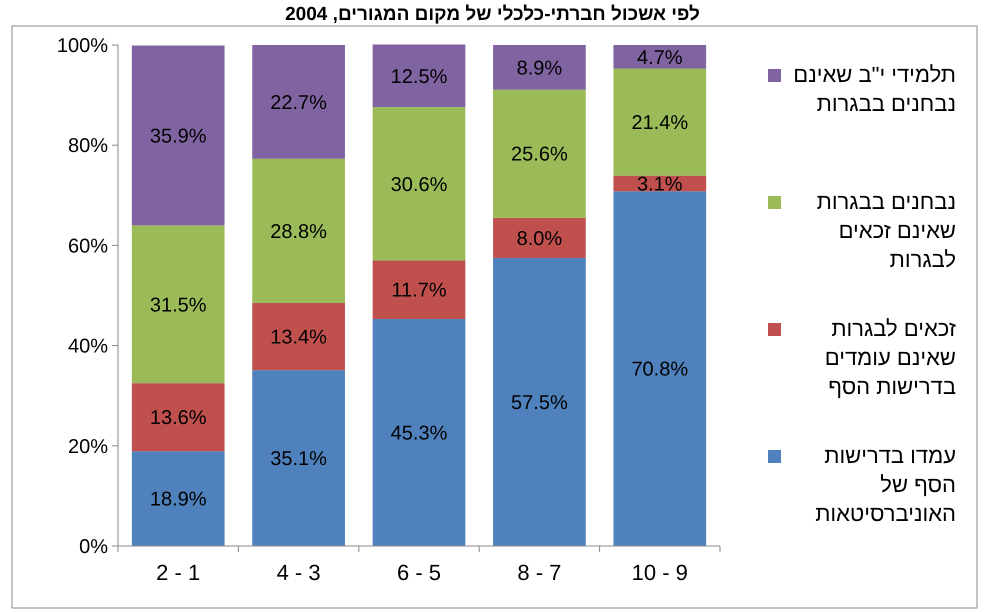 This screenshot has width=985, height=612. I want to click on y-tick-label: 80%, so click(88, 146).